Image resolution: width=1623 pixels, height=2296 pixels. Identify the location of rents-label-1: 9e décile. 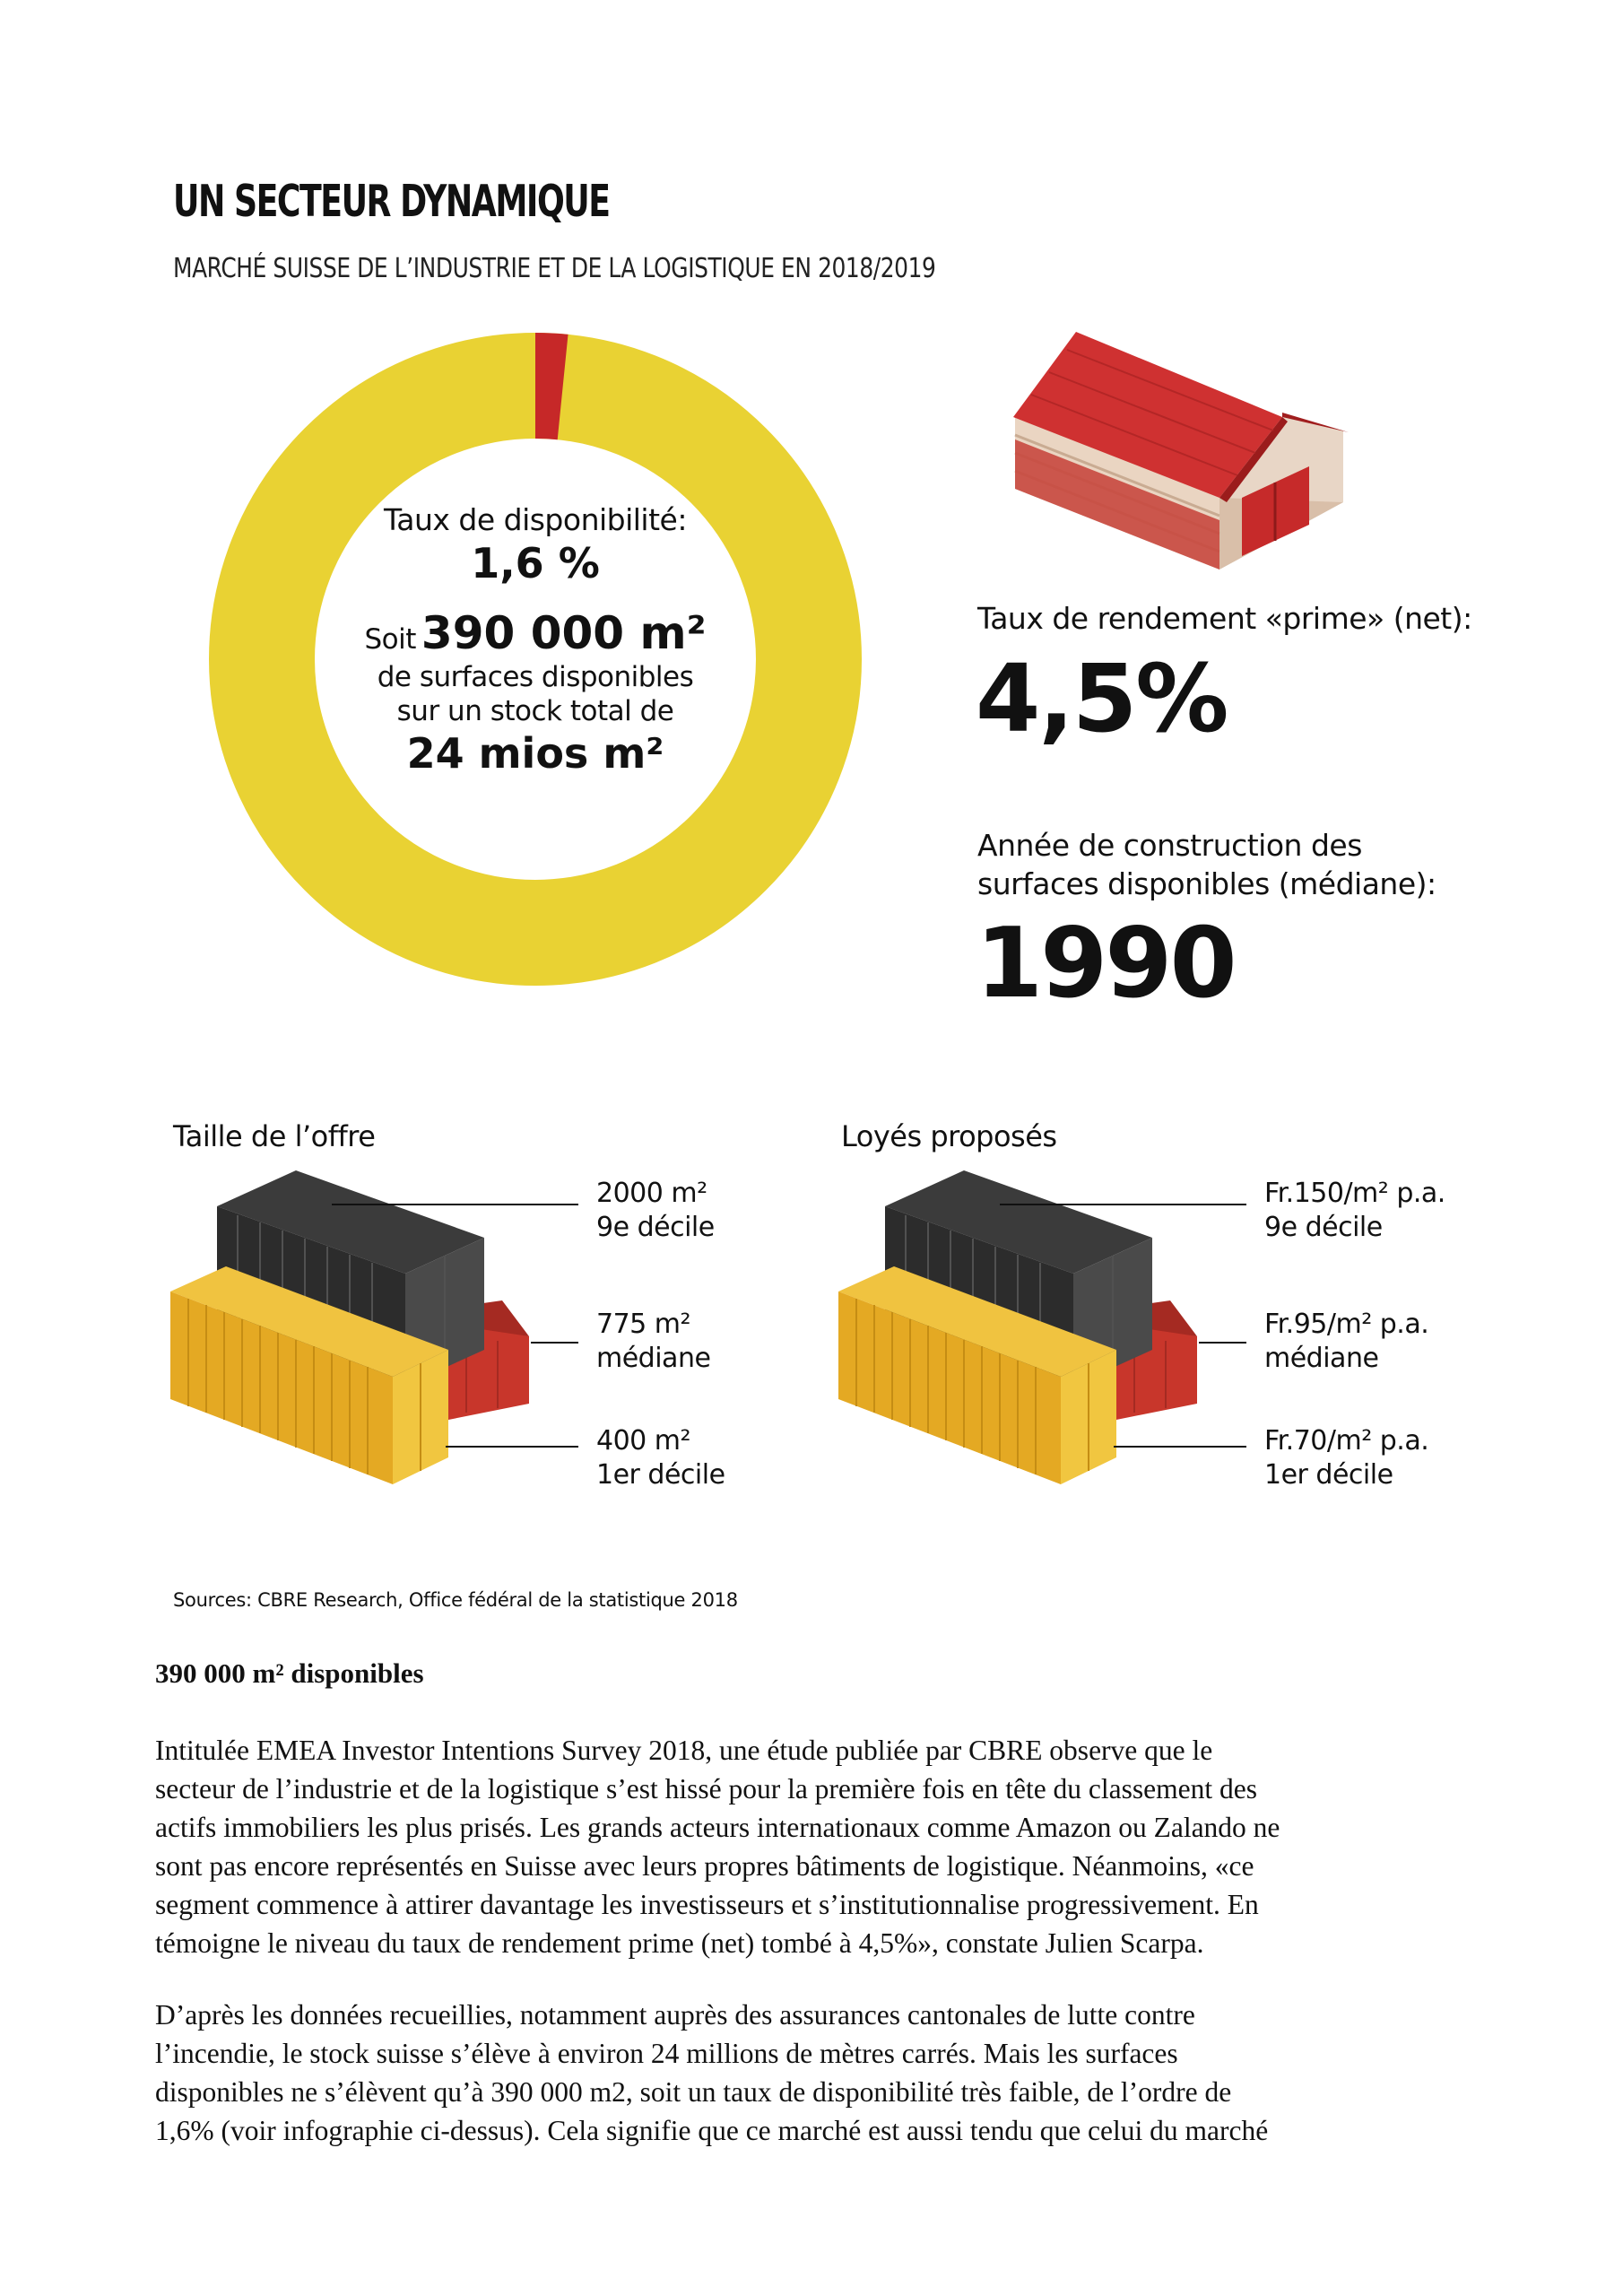
(1323, 1227).